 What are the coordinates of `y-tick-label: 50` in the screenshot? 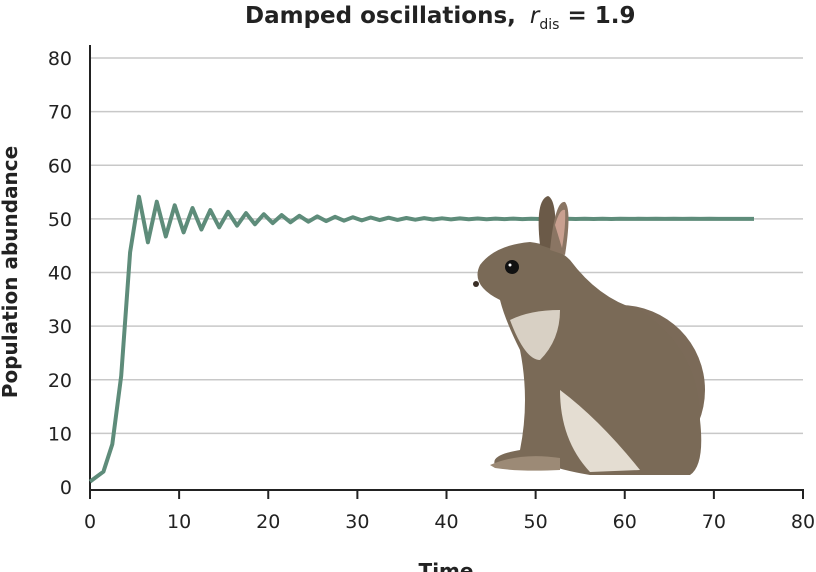 It's located at (60, 220).